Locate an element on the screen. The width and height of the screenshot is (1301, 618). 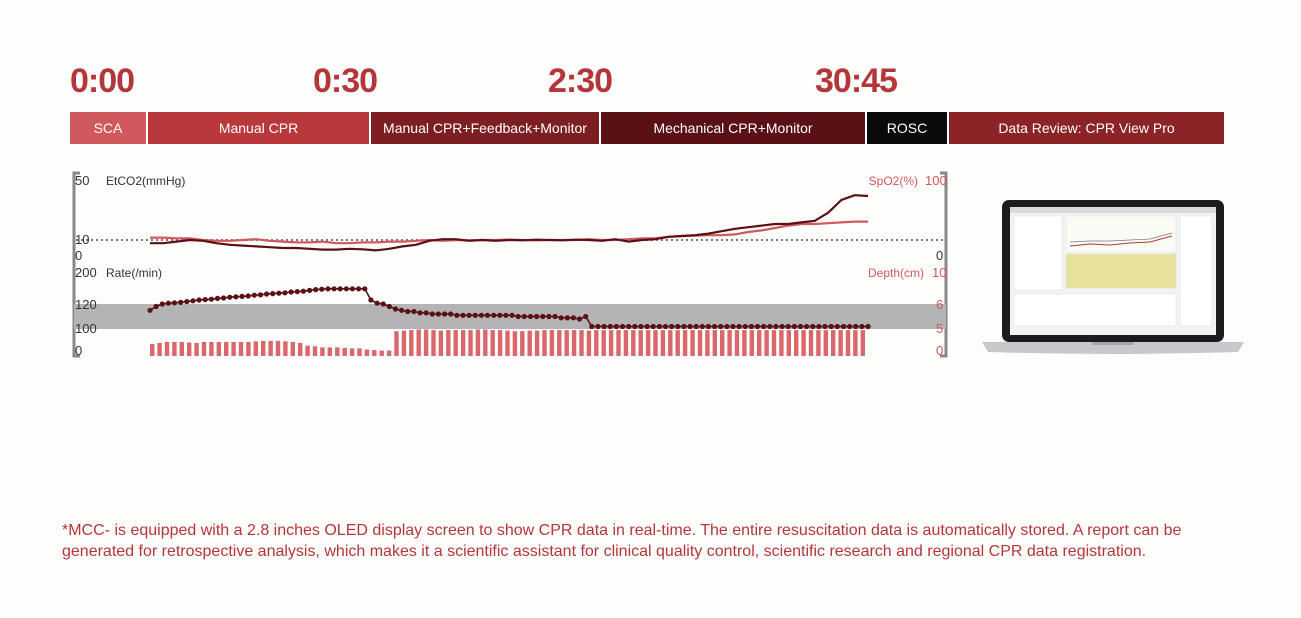
spo2-axis-label: SpO2(%) is located at coordinates (893, 181).